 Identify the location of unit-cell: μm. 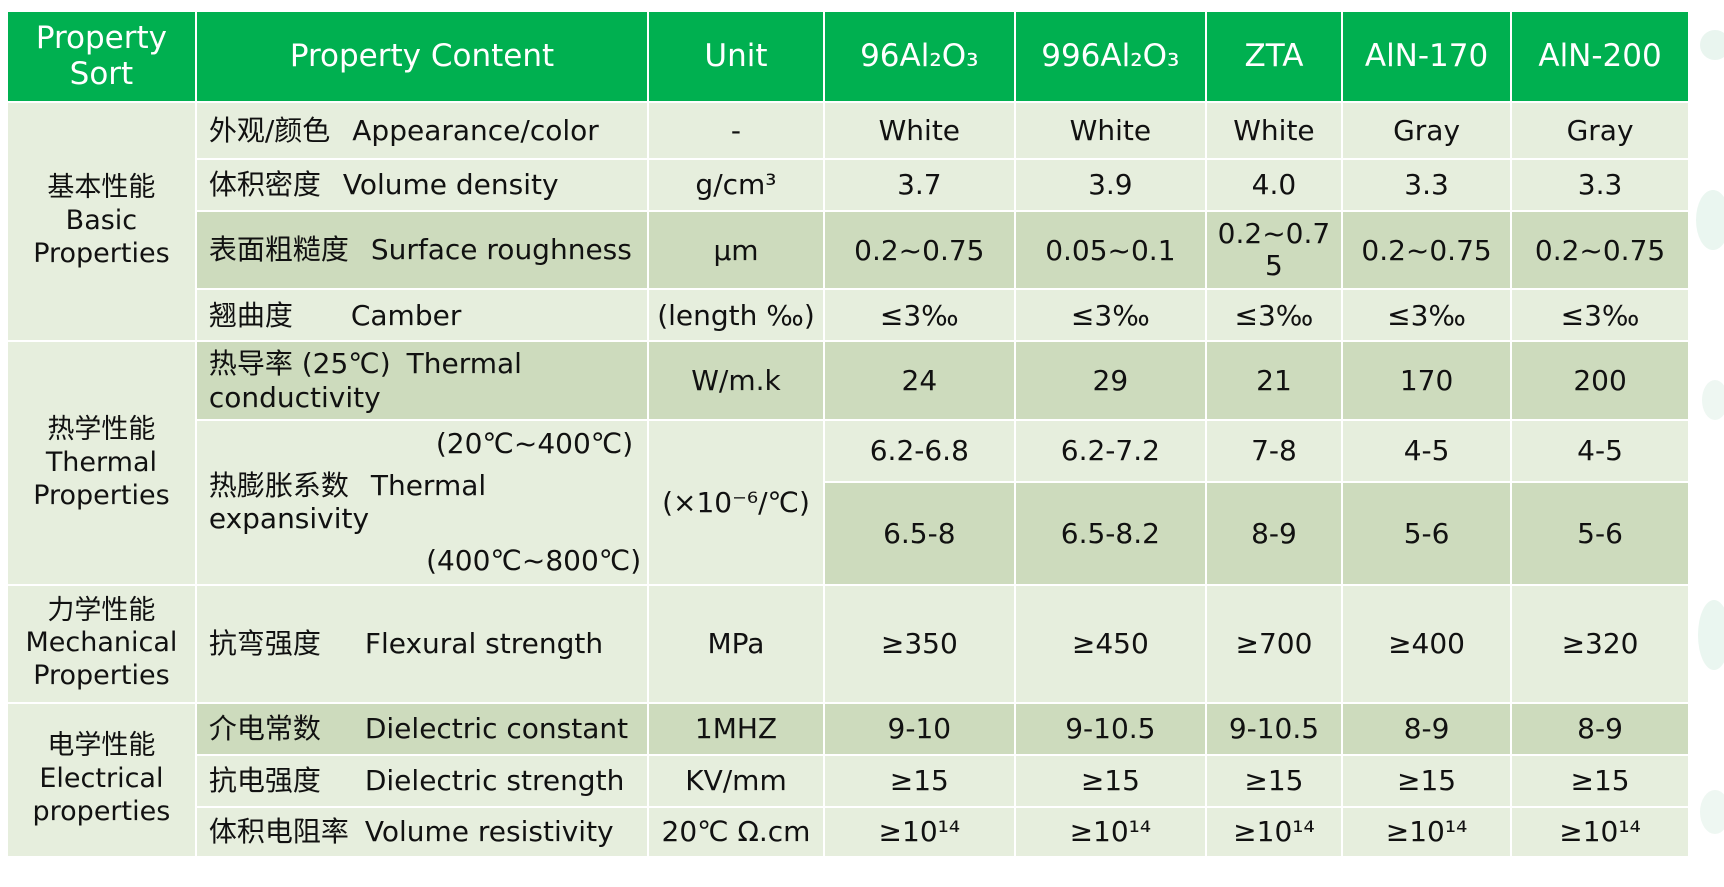
(736, 250).